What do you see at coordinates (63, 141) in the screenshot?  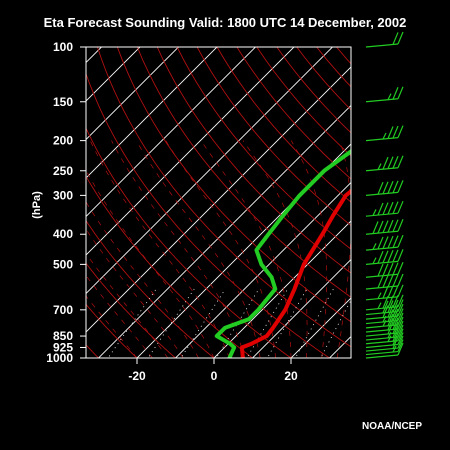 I see `pressure-tick-label: 200` at bounding box center [63, 141].